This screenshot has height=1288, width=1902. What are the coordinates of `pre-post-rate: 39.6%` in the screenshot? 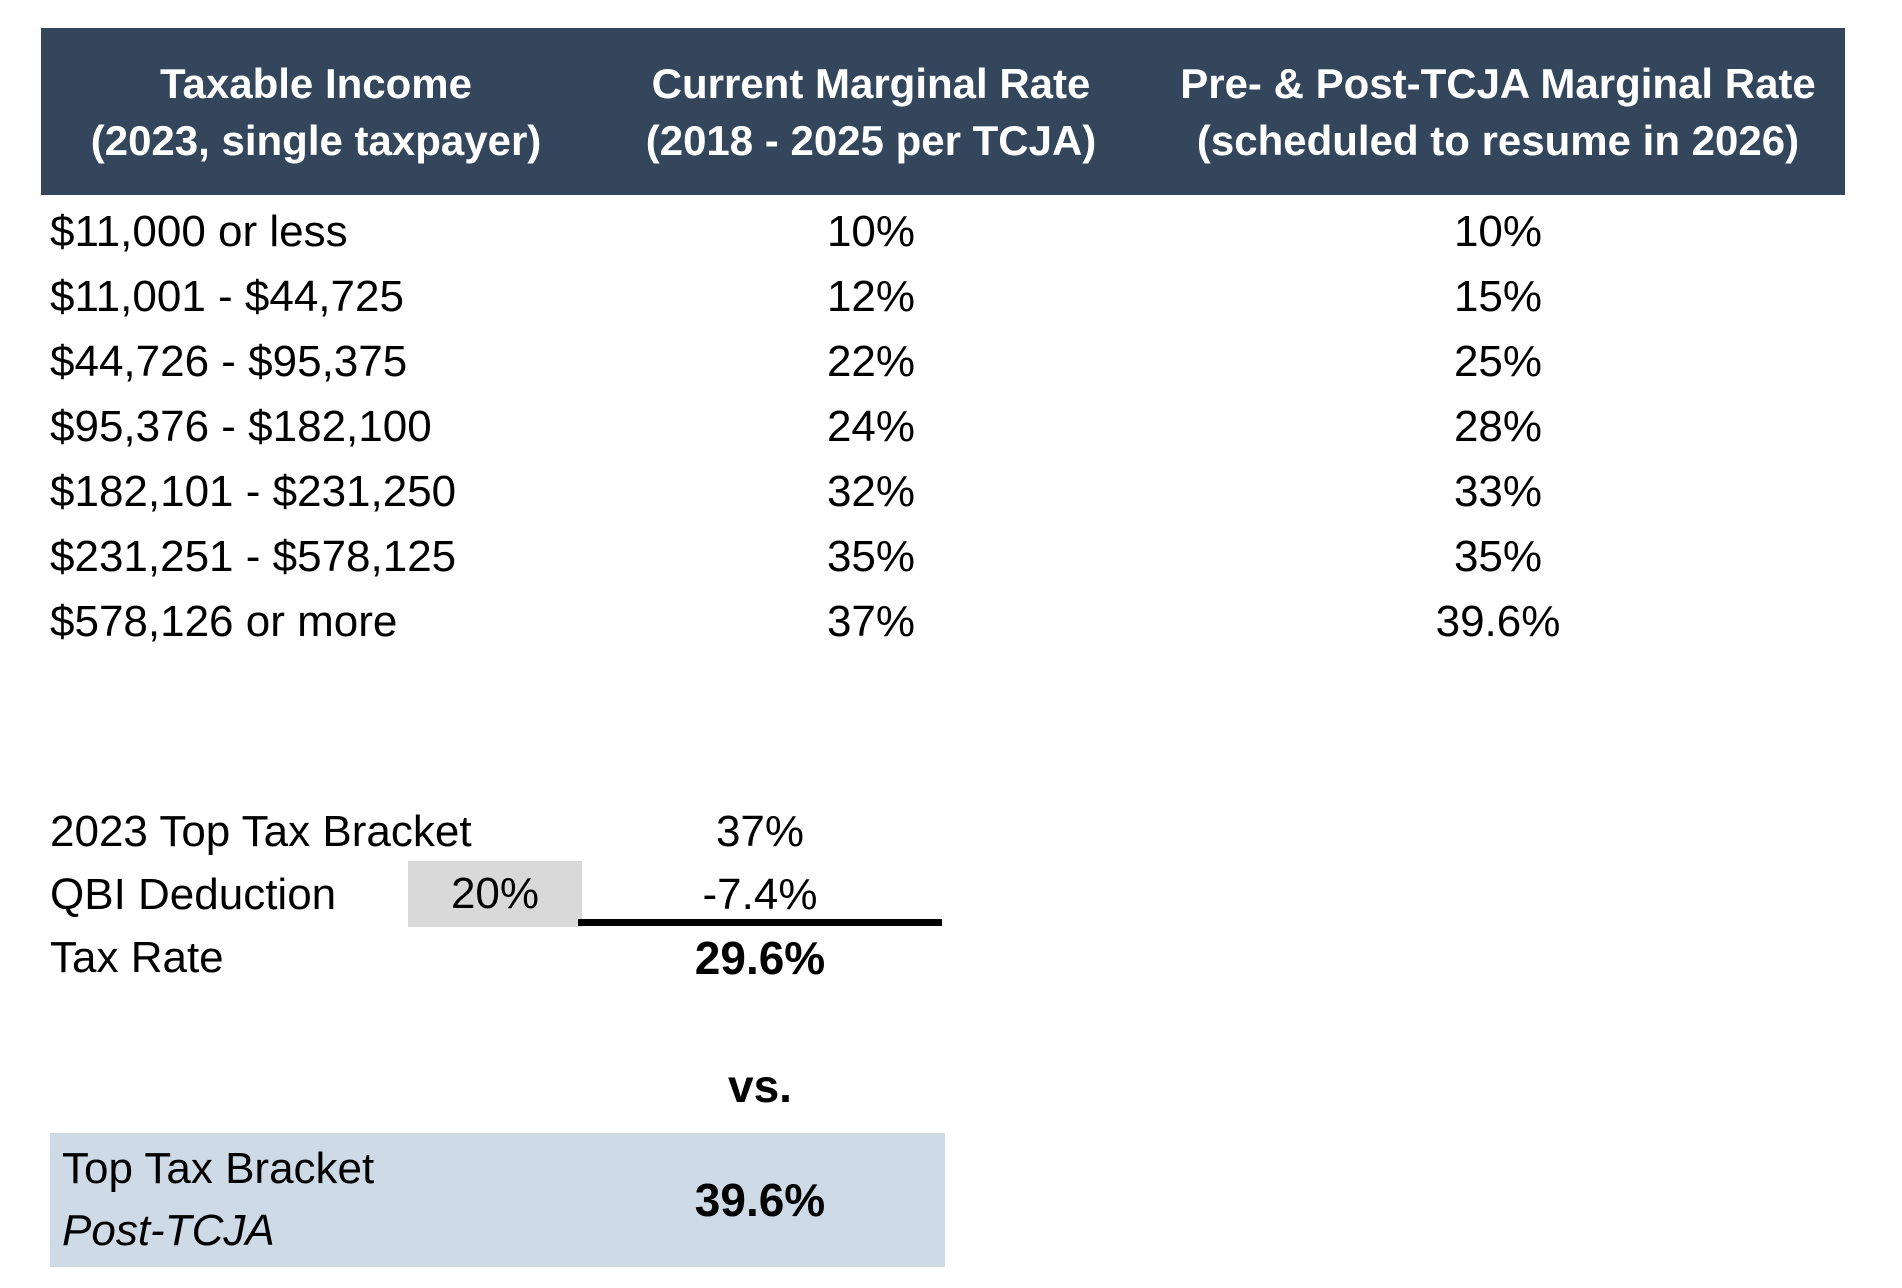 It's located at (1498, 621).